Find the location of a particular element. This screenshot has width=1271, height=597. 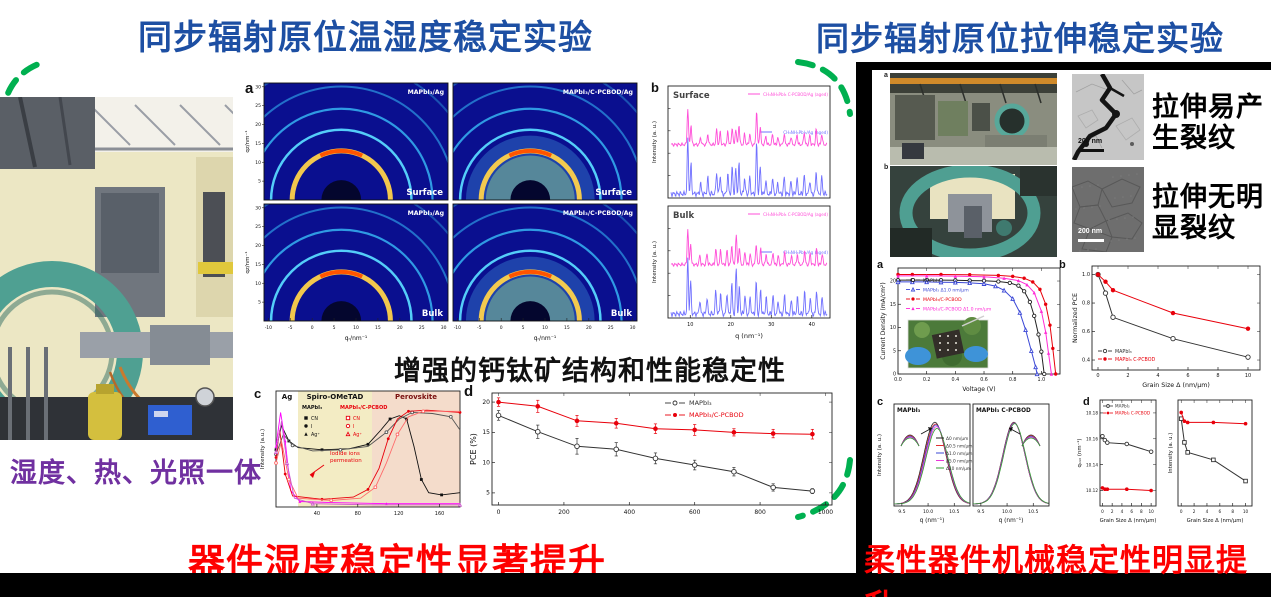

tick-label: 800 is located at coordinates (760, 512).